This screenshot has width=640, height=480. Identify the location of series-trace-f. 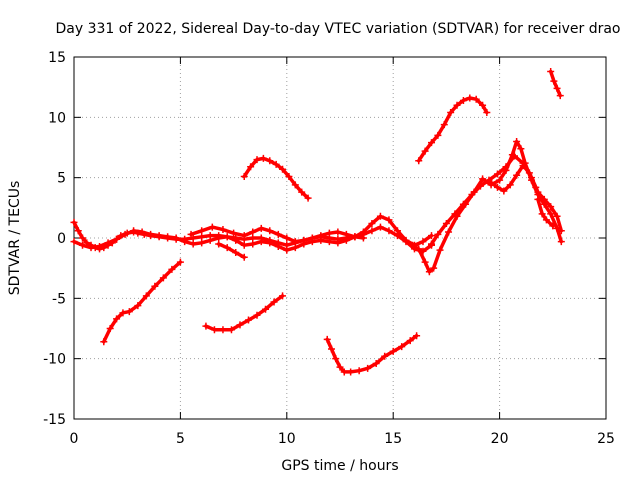
(244, 313).